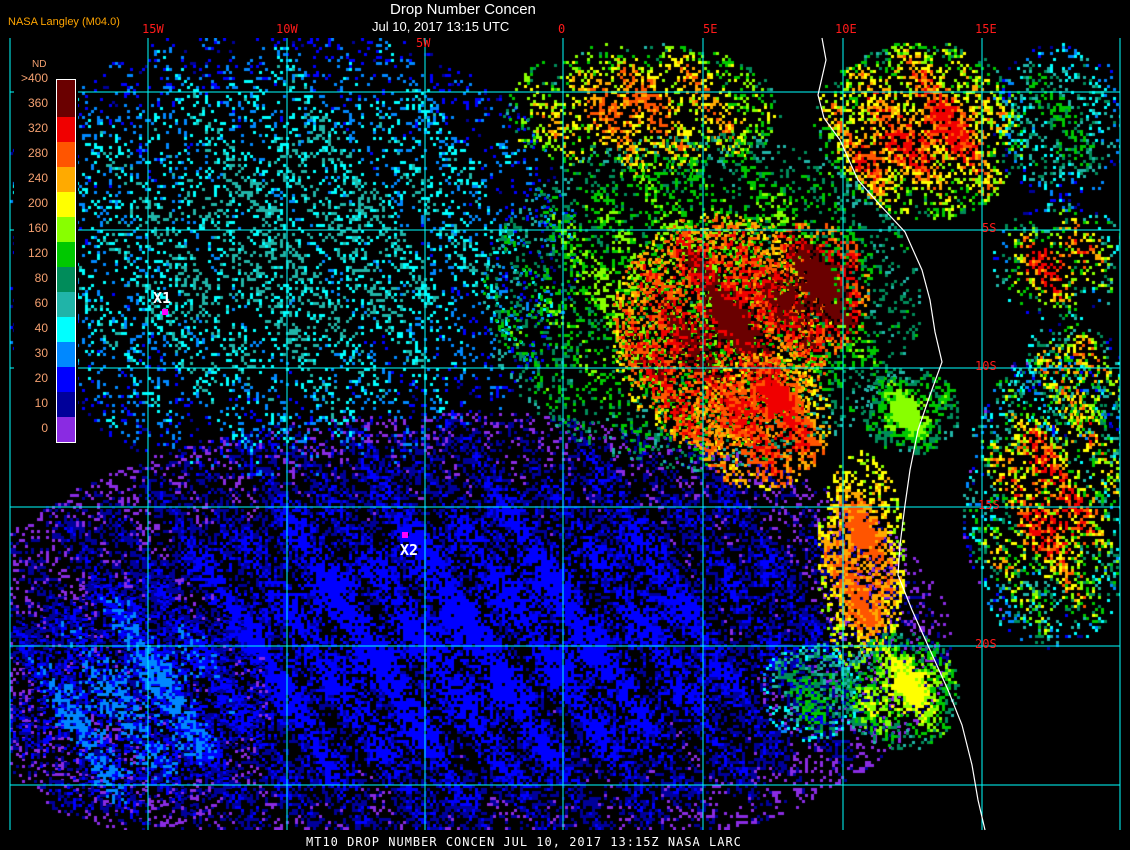 The height and width of the screenshot is (850, 1130). Describe the element at coordinates (41, 328) in the screenshot. I see `legend-label: 40` at that location.